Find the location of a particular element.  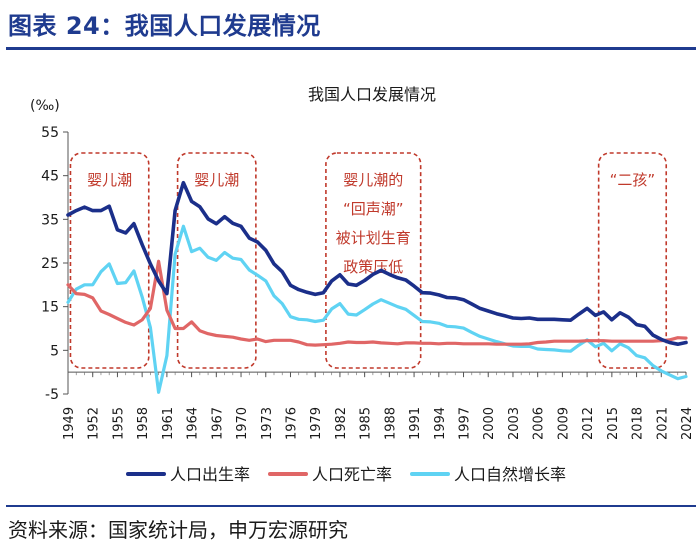

title-rule is located at coordinates (351, 48).